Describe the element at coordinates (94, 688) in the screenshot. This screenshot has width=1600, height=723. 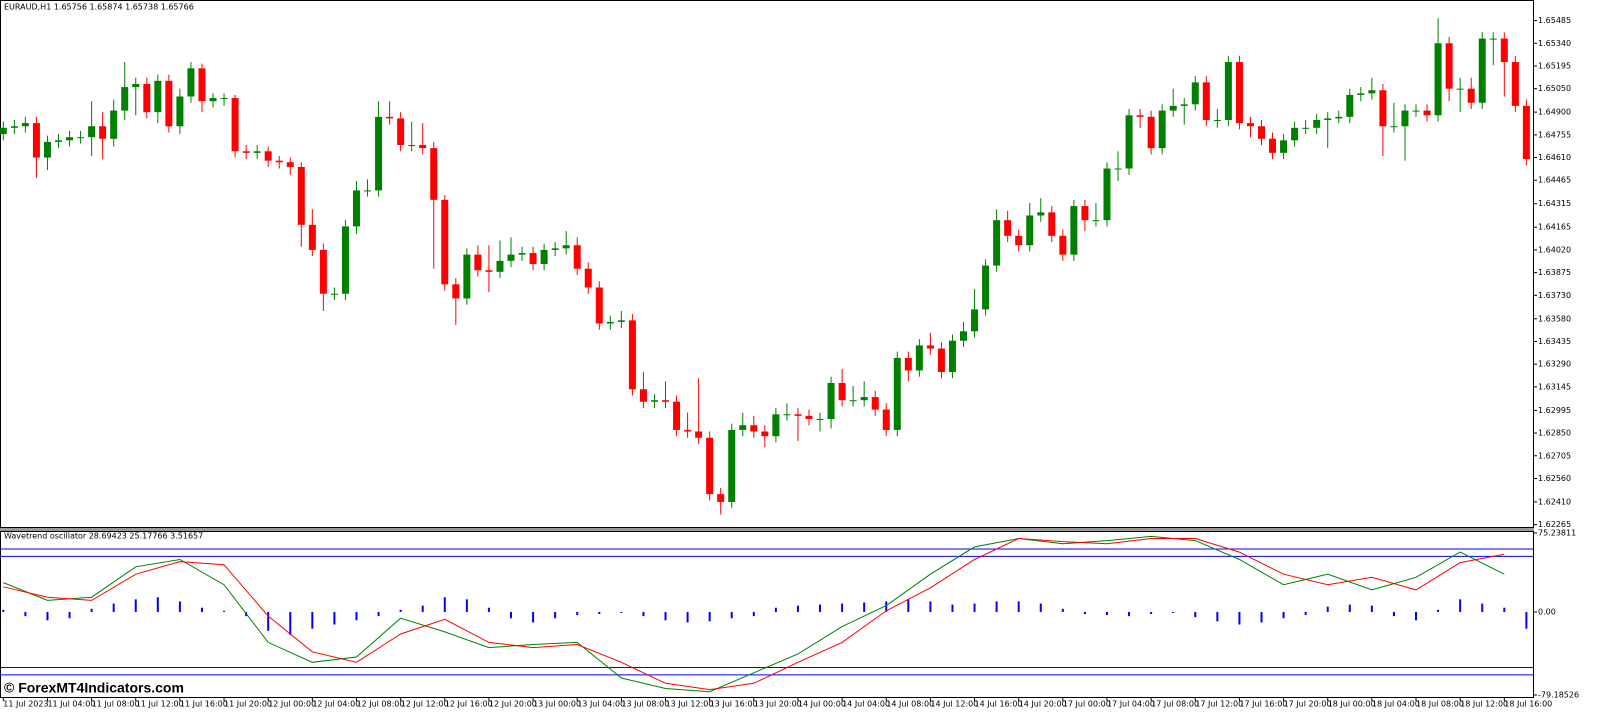
I see `watermark: © ForexMT4Indicators.com` at that location.